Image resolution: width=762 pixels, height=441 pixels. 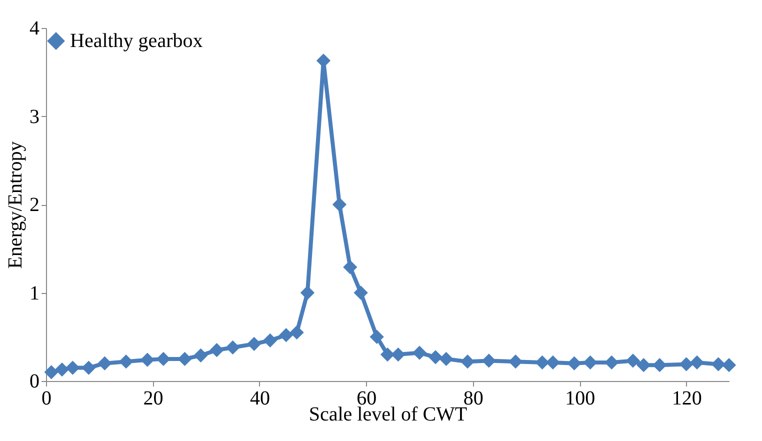 What do you see at coordinates (35, 381) in the screenshot?
I see `y-tick-label: 0` at bounding box center [35, 381].